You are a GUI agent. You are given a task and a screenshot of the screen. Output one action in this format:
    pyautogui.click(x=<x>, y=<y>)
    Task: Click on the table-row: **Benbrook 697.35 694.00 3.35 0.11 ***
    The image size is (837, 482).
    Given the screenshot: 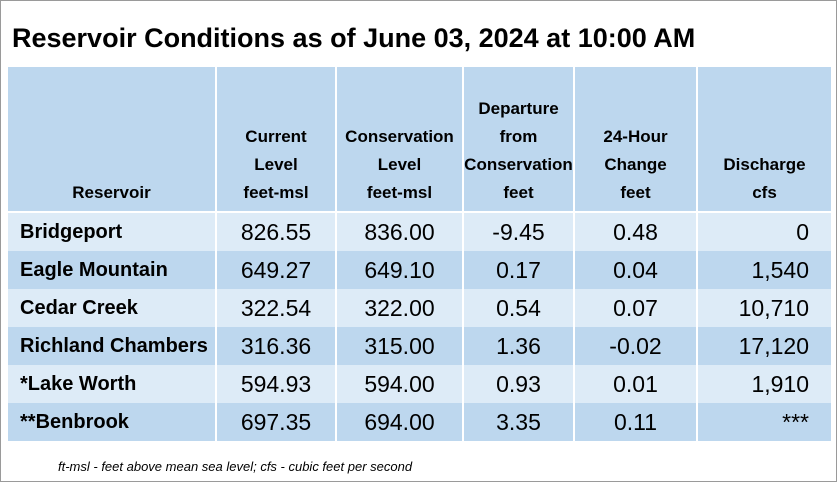 What is the action you would take?
    pyautogui.click(x=419, y=422)
    